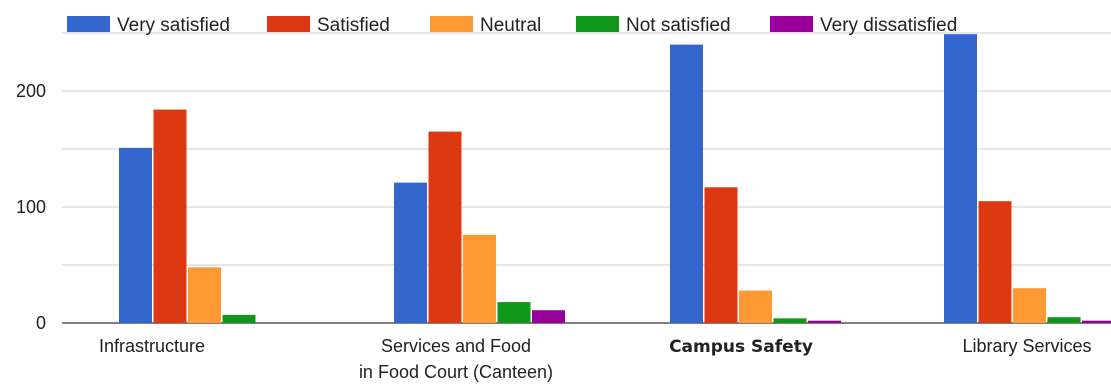 Image resolution: width=1111 pixels, height=390 pixels. I want to click on x-category-label: in Food Court (Canteen), so click(456, 372).